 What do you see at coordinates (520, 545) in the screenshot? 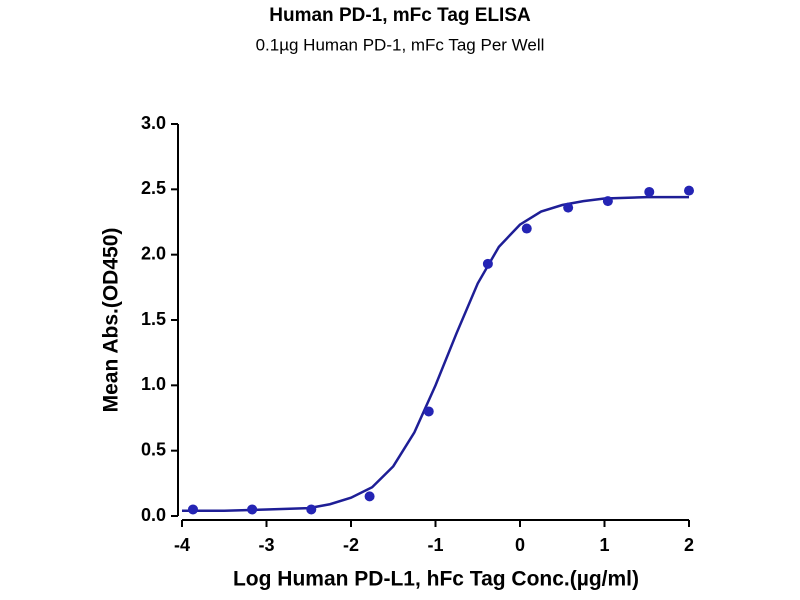
I see `x-tick-label: 0` at bounding box center [520, 545].